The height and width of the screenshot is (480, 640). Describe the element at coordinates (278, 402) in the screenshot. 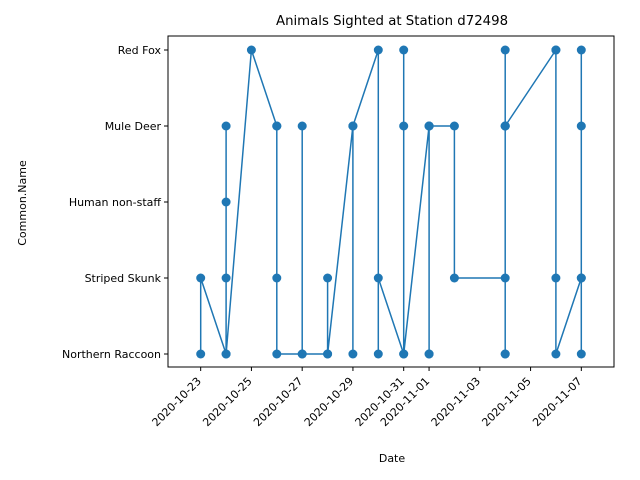

I see `x-tick-label: 2020-10-27` at that location.